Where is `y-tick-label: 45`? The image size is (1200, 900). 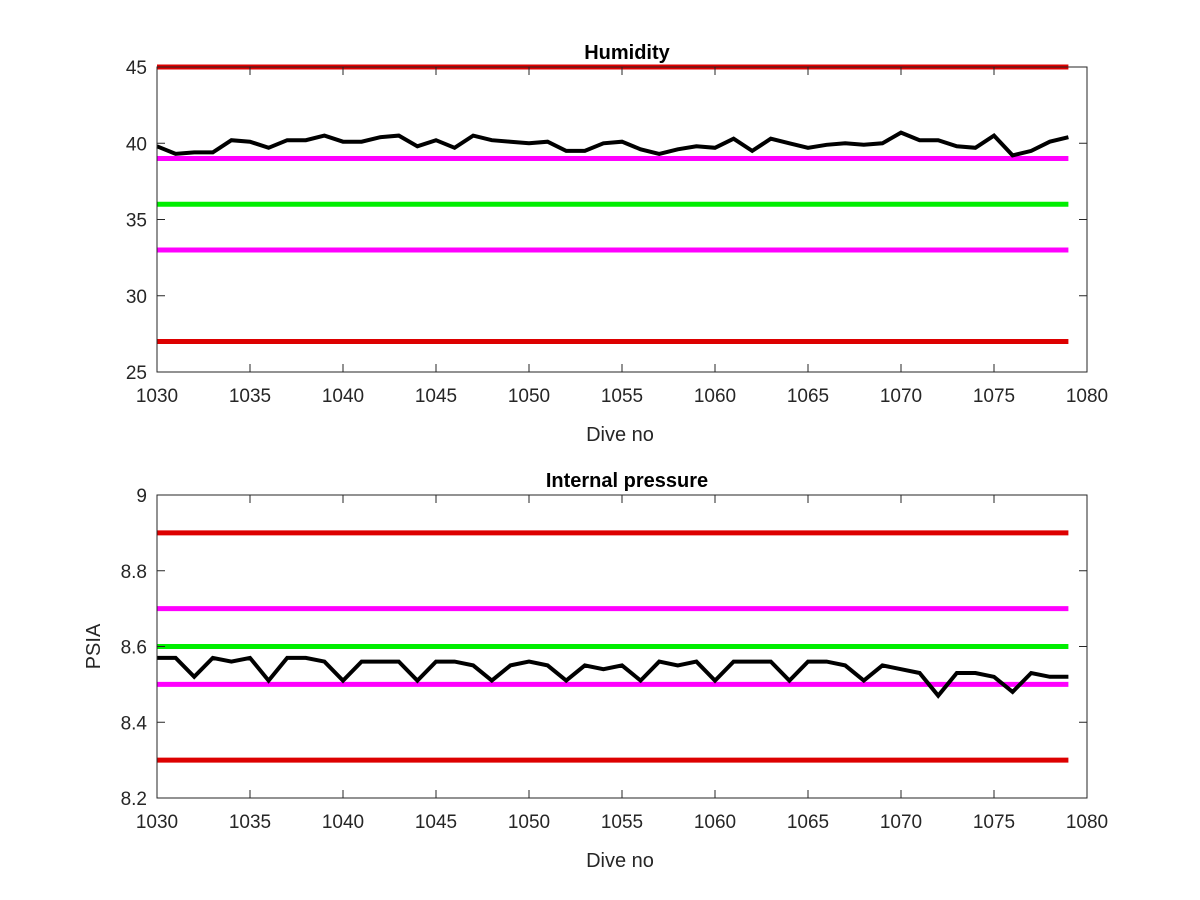
y-tick-label: 45 is located at coordinates (136, 68).